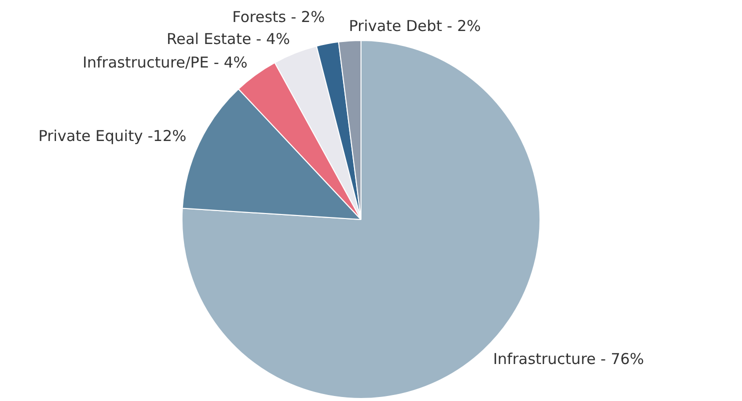 Image resolution: width=742 pixels, height=401 pixels. I want to click on slice-label: Infrastructure - 76%, so click(568, 359).